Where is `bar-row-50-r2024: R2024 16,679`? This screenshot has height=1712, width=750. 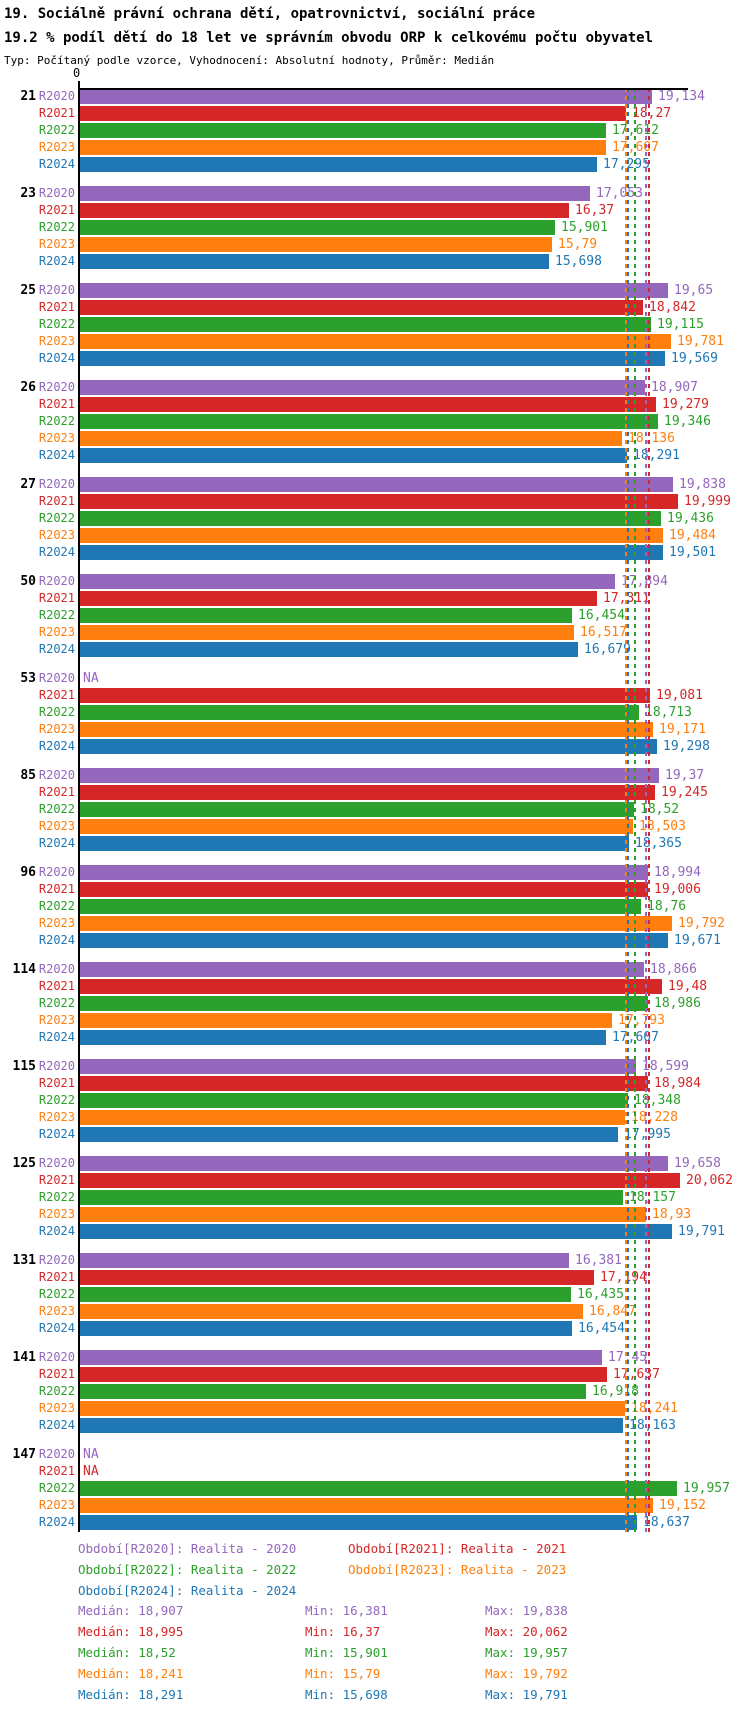 bar-row-50-r2024: R2024 16,679 is located at coordinates (375, 650).